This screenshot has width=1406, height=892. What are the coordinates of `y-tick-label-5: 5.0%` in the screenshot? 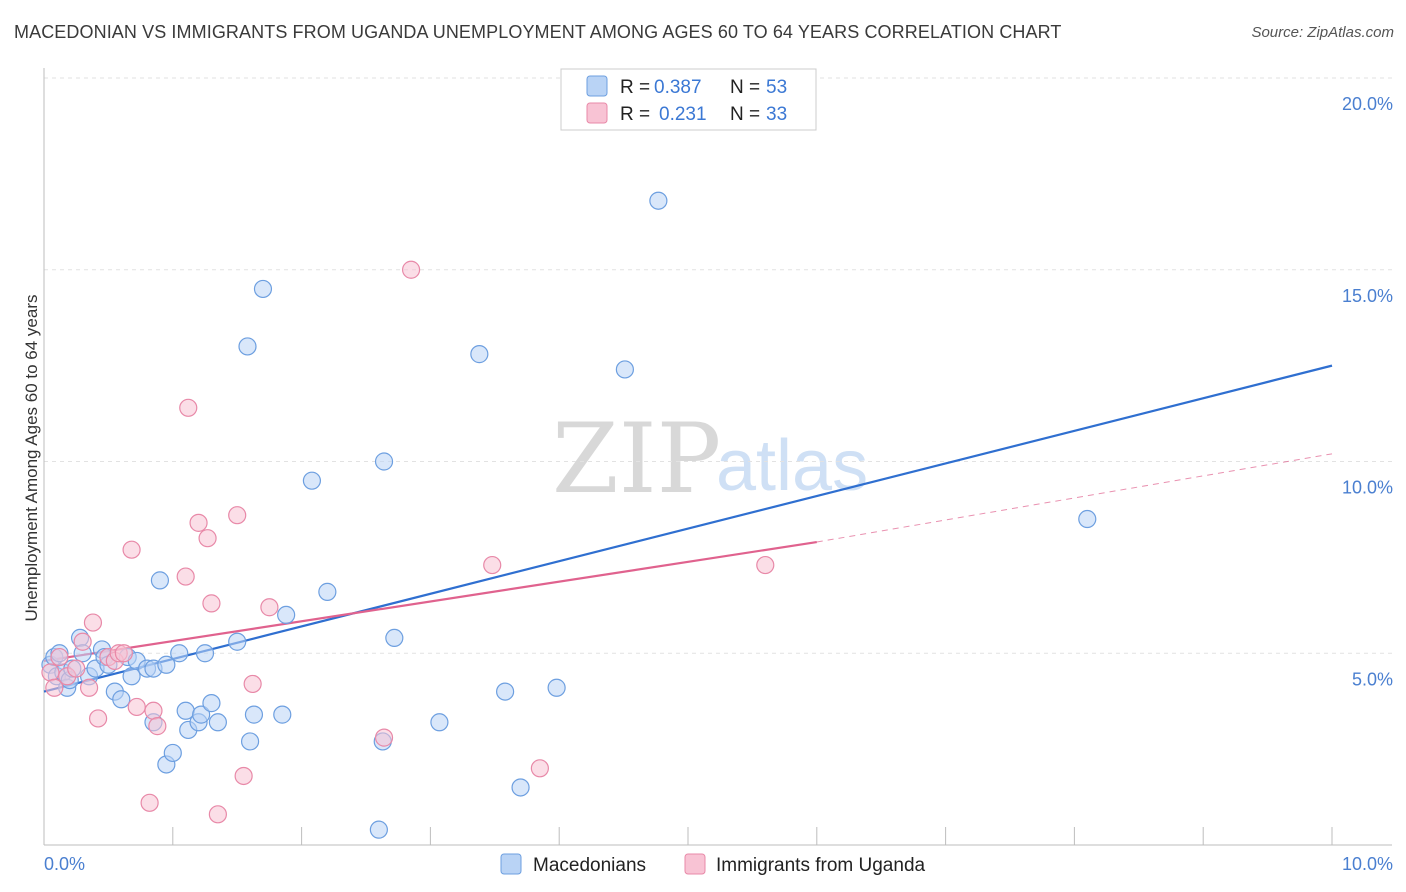 It's located at (1372, 679).